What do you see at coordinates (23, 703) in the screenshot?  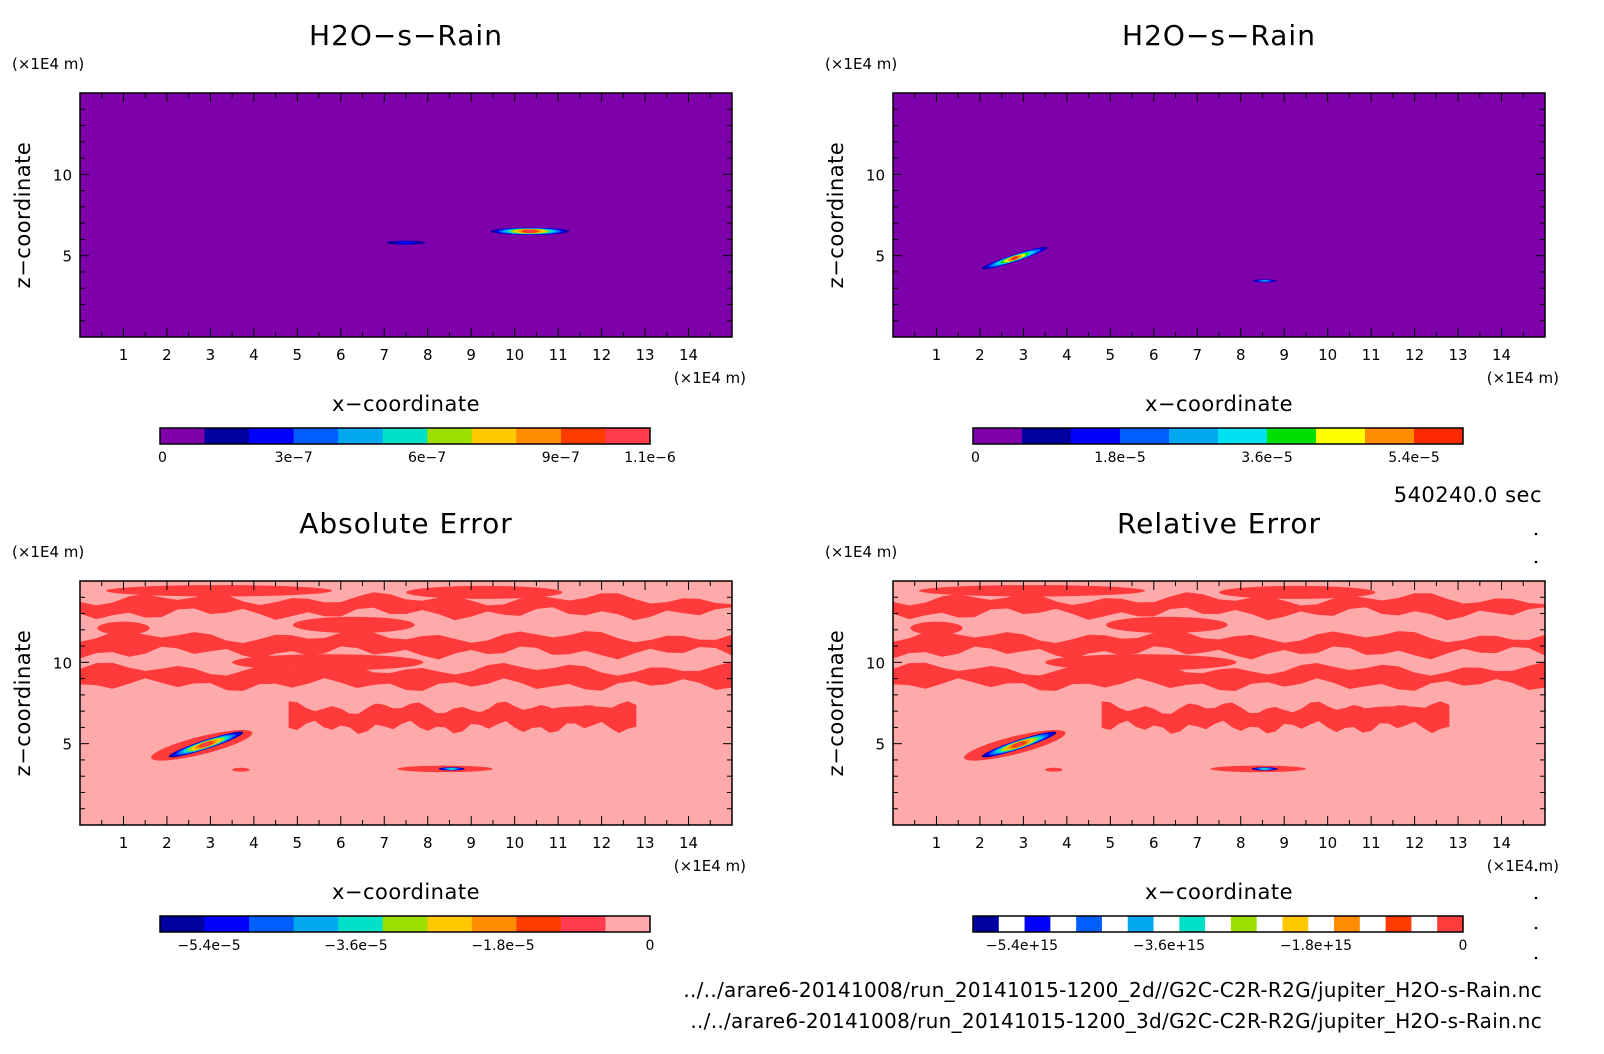 I see `y-axis-label: z−coordinate` at bounding box center [23, 703].